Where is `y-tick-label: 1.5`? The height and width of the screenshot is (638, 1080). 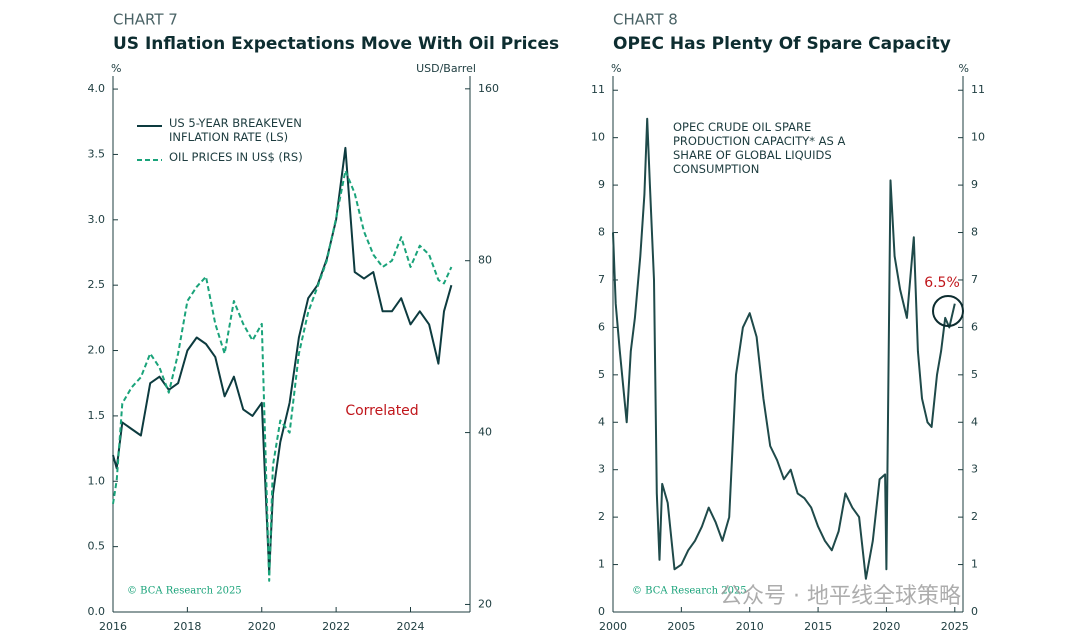 y-tick-label: 1.5 is located at coordinates (97, 415).